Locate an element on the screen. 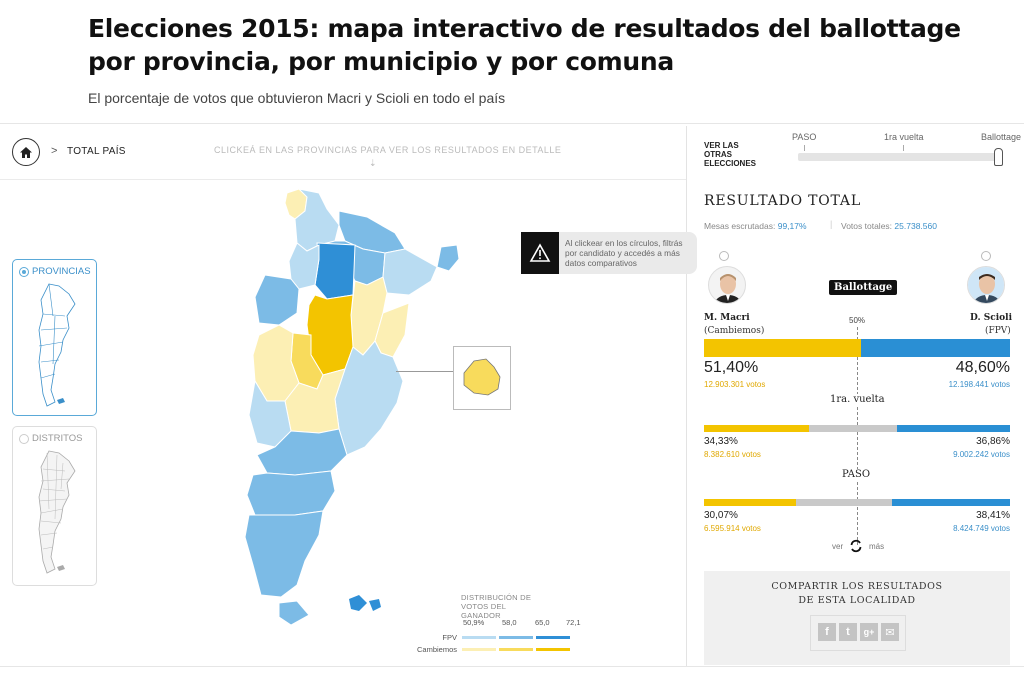  scioli-ballottage-pct: 48,60% is located at coordinates (982, 367).